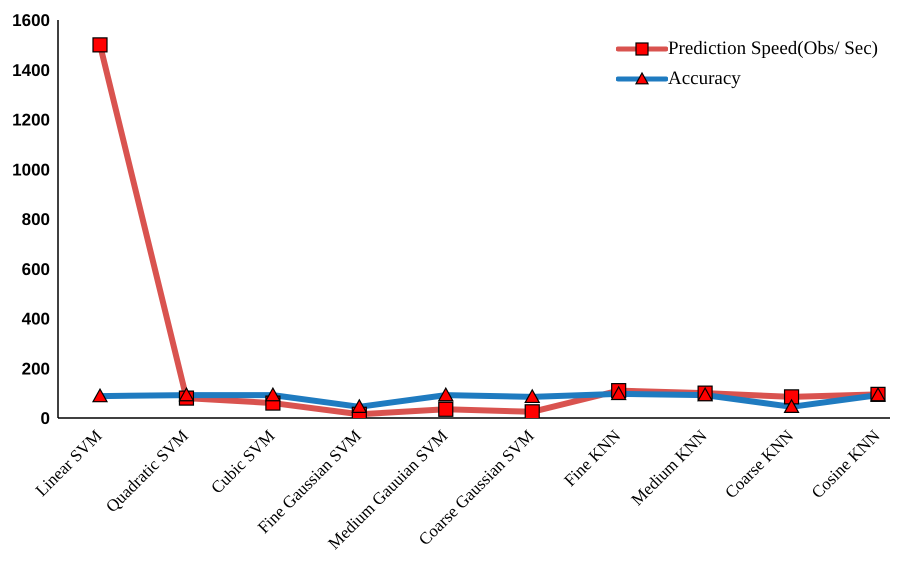  Describe the element at coordinates (704, 79) in the screenshot. I see `legend-label: Accuracy` at that location.